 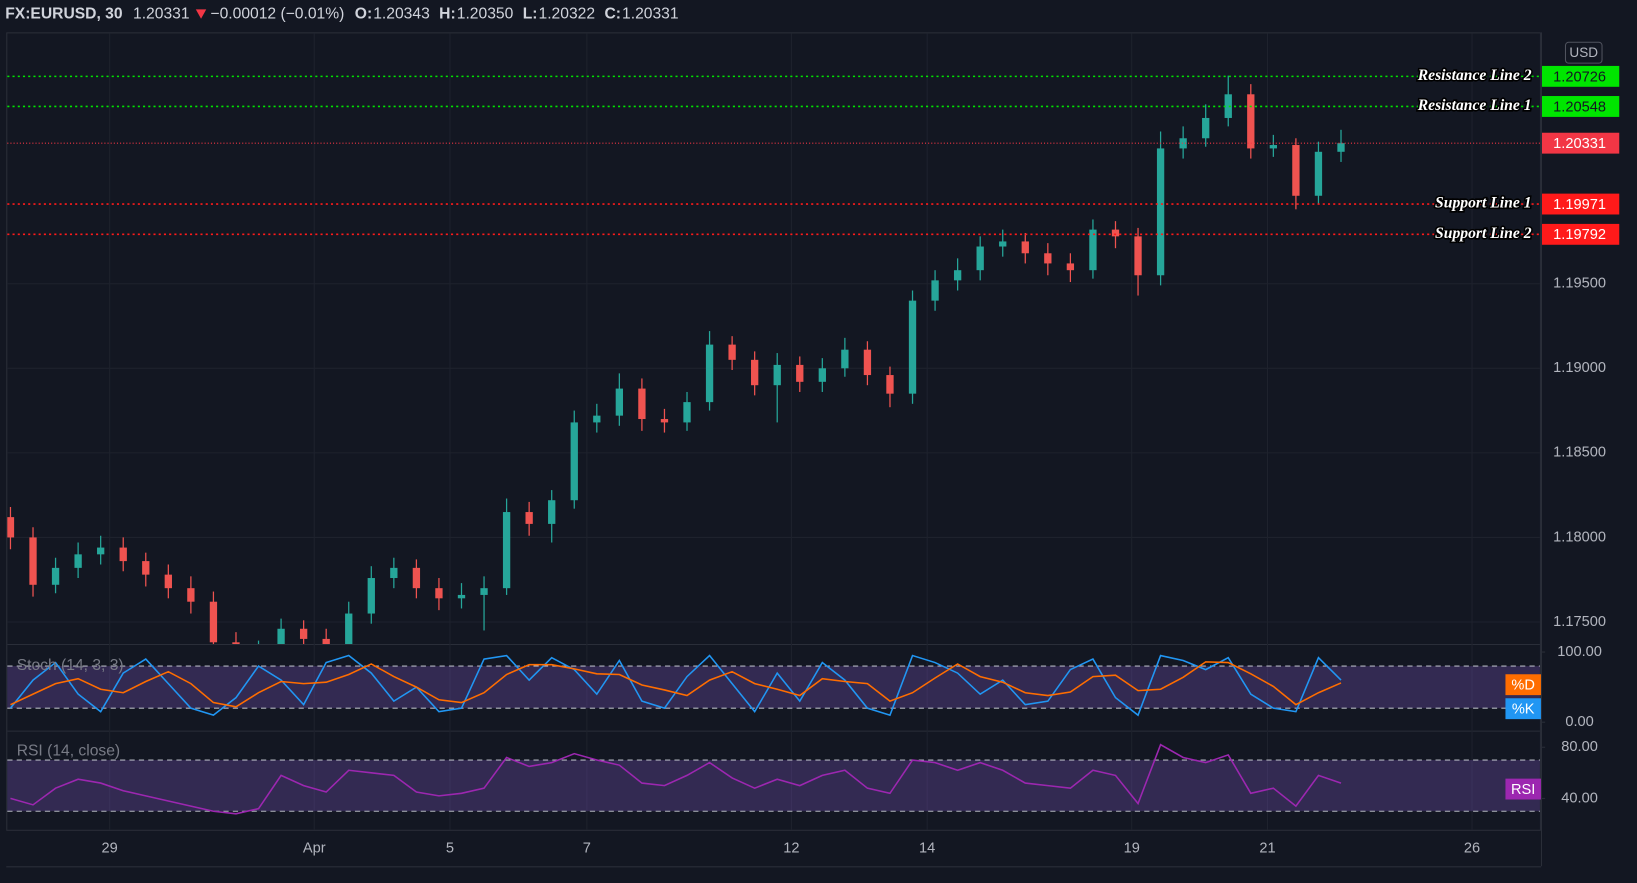 What do you see at coordinates (68, 751) in the screenshot?
I see `pane-title: RSI (14, close)` at bounding box center [68, 751].